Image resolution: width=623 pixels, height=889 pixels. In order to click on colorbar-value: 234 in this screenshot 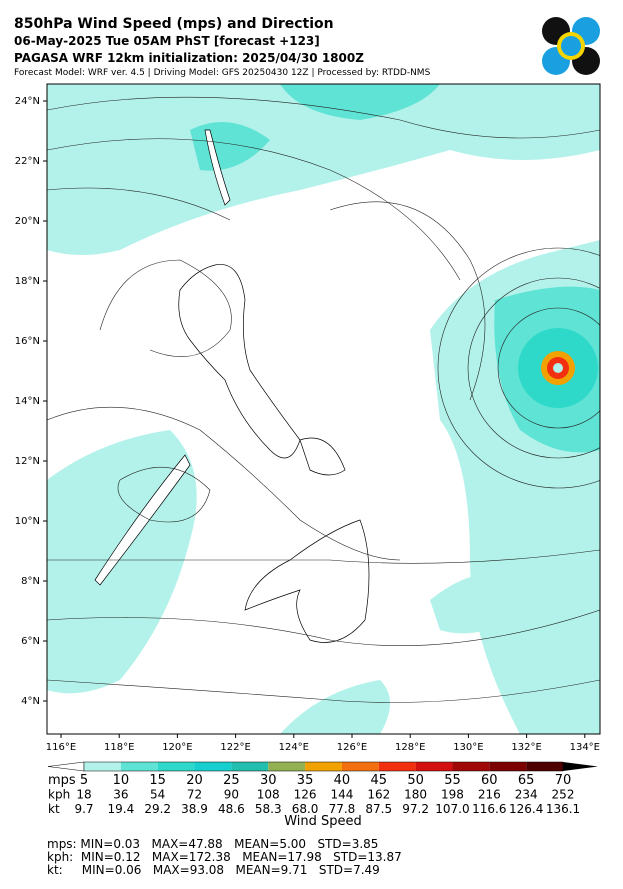, I will do `click(526, 795)`.